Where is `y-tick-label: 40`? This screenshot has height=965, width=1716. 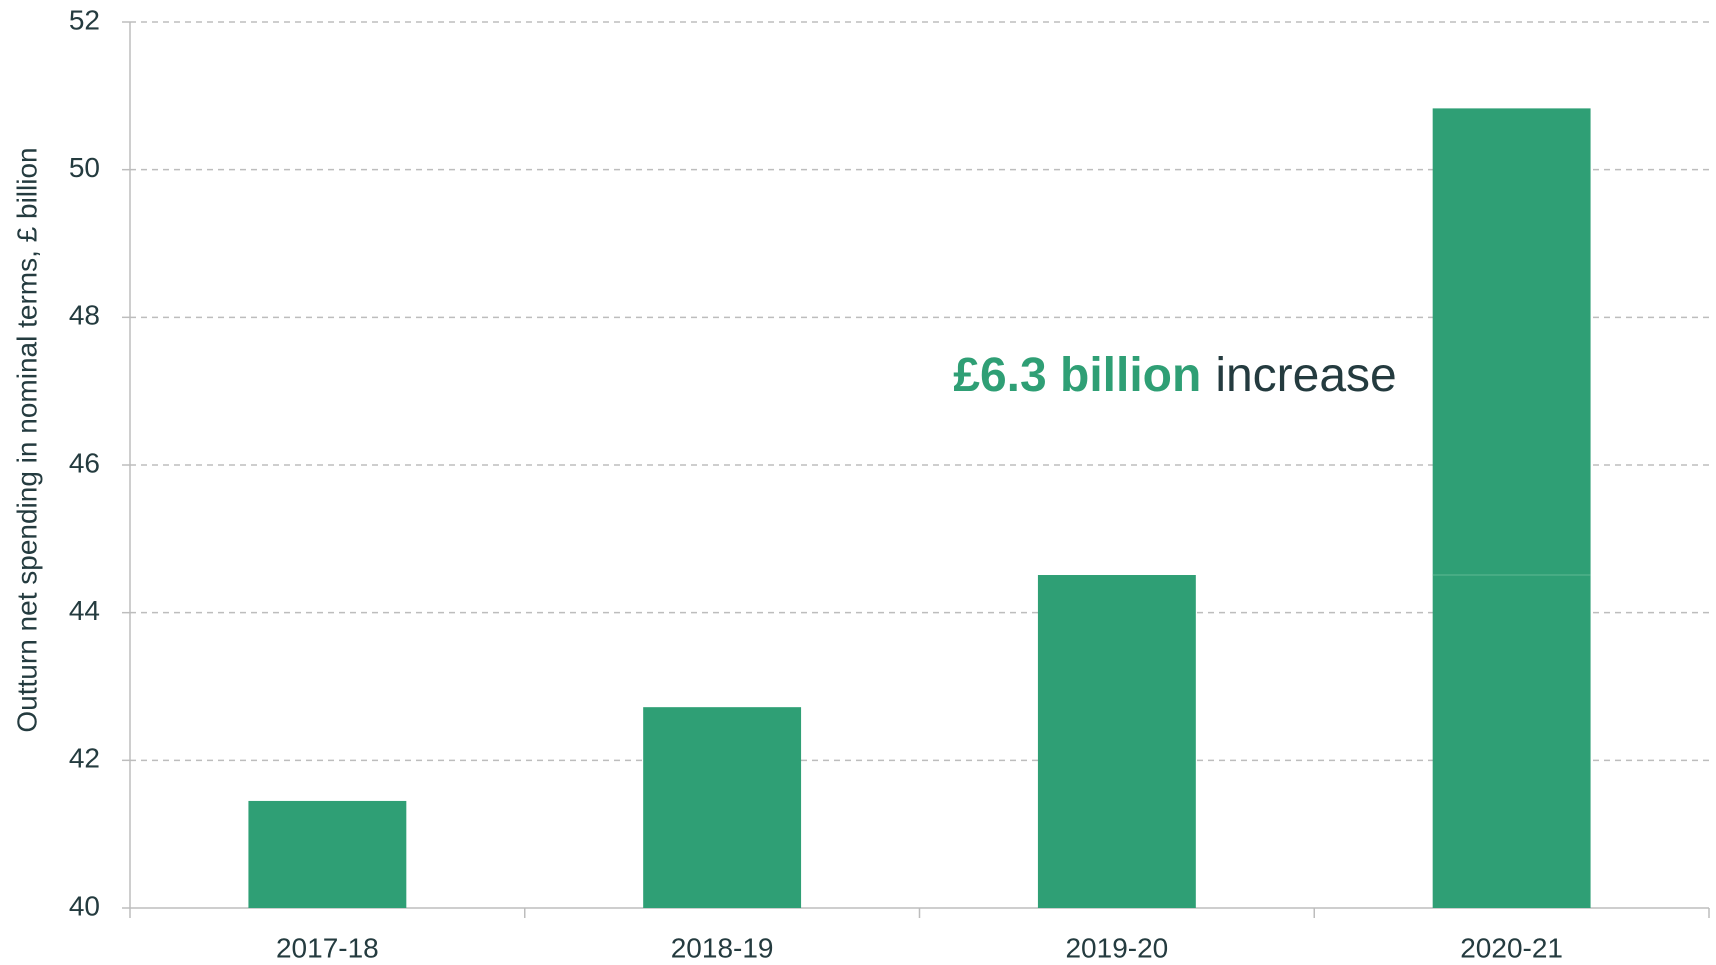
y-tick-label: 40 is located at coordinates (84, 905).